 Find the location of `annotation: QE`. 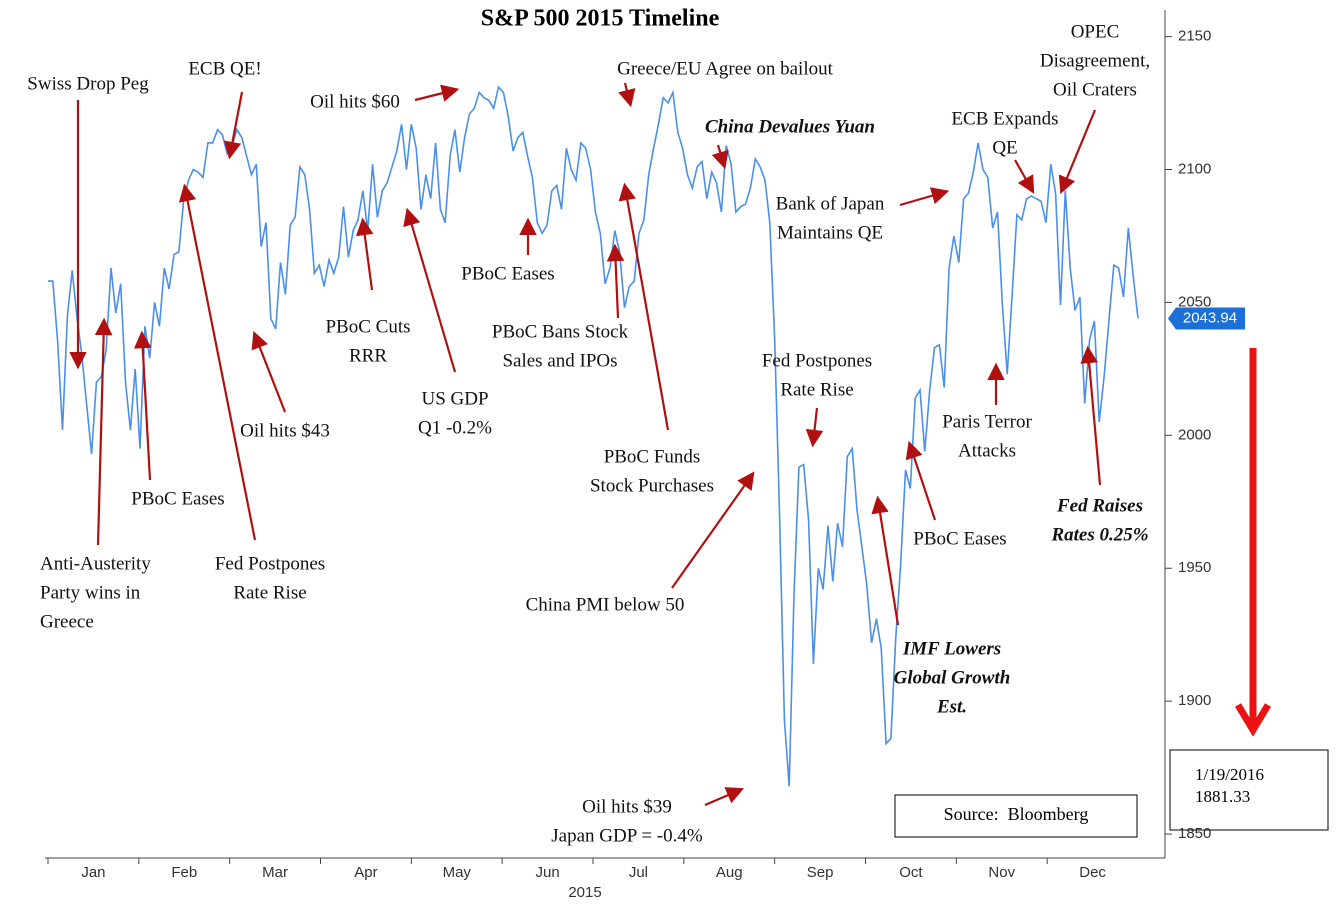

annotation: QE is located at coordinates (1004, 147).